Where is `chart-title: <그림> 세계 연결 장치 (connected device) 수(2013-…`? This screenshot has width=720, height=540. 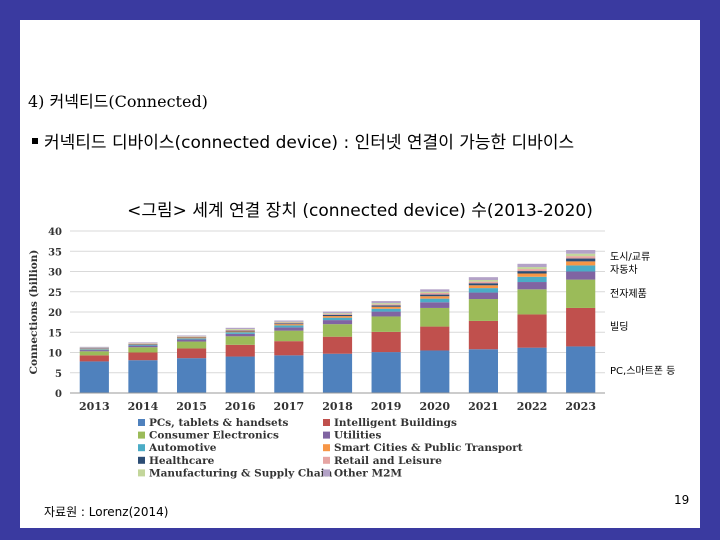
chart-title: <그림> 세계 연결 장치 (connected device) 수(2013-… is located at coordinates (360, 211).